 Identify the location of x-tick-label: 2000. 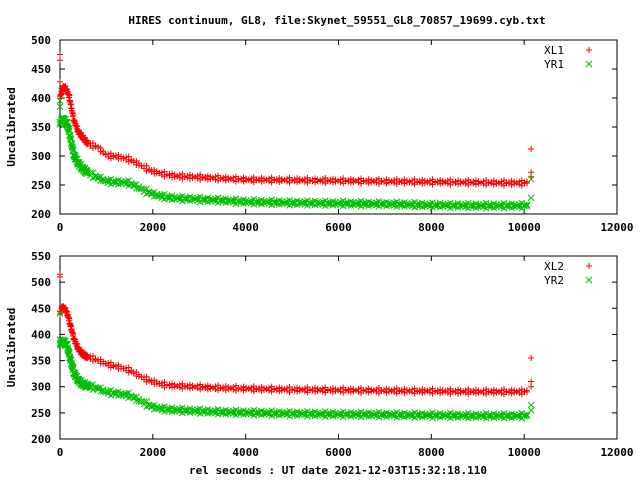
(153, 452).